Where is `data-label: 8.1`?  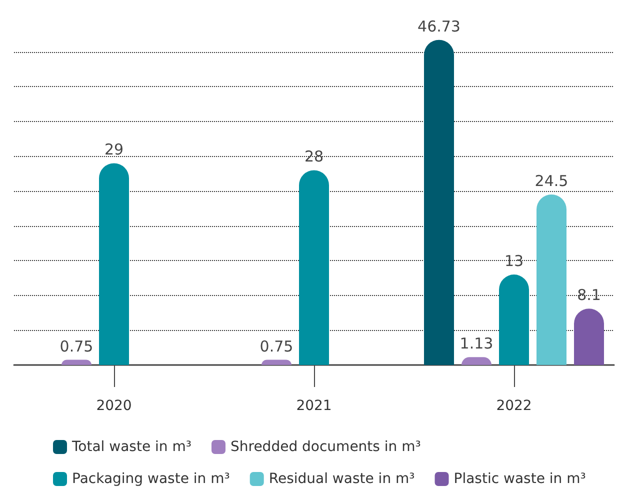 data-label: 8.1 is located at coordinates (589, 295).